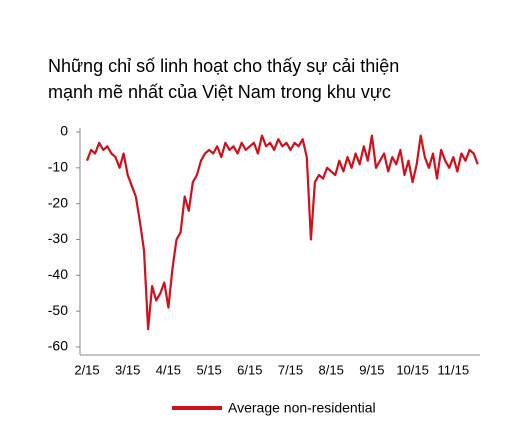 The image size is (509, 428). I want to click on y-tick-label: -10, so click(58, 167).